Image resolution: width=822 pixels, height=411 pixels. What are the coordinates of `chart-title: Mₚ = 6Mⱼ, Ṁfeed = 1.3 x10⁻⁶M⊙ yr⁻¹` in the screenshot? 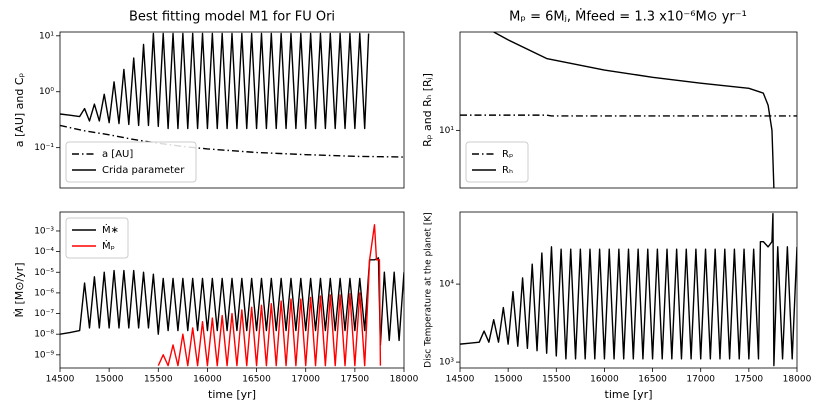 It's located at (628, 17).